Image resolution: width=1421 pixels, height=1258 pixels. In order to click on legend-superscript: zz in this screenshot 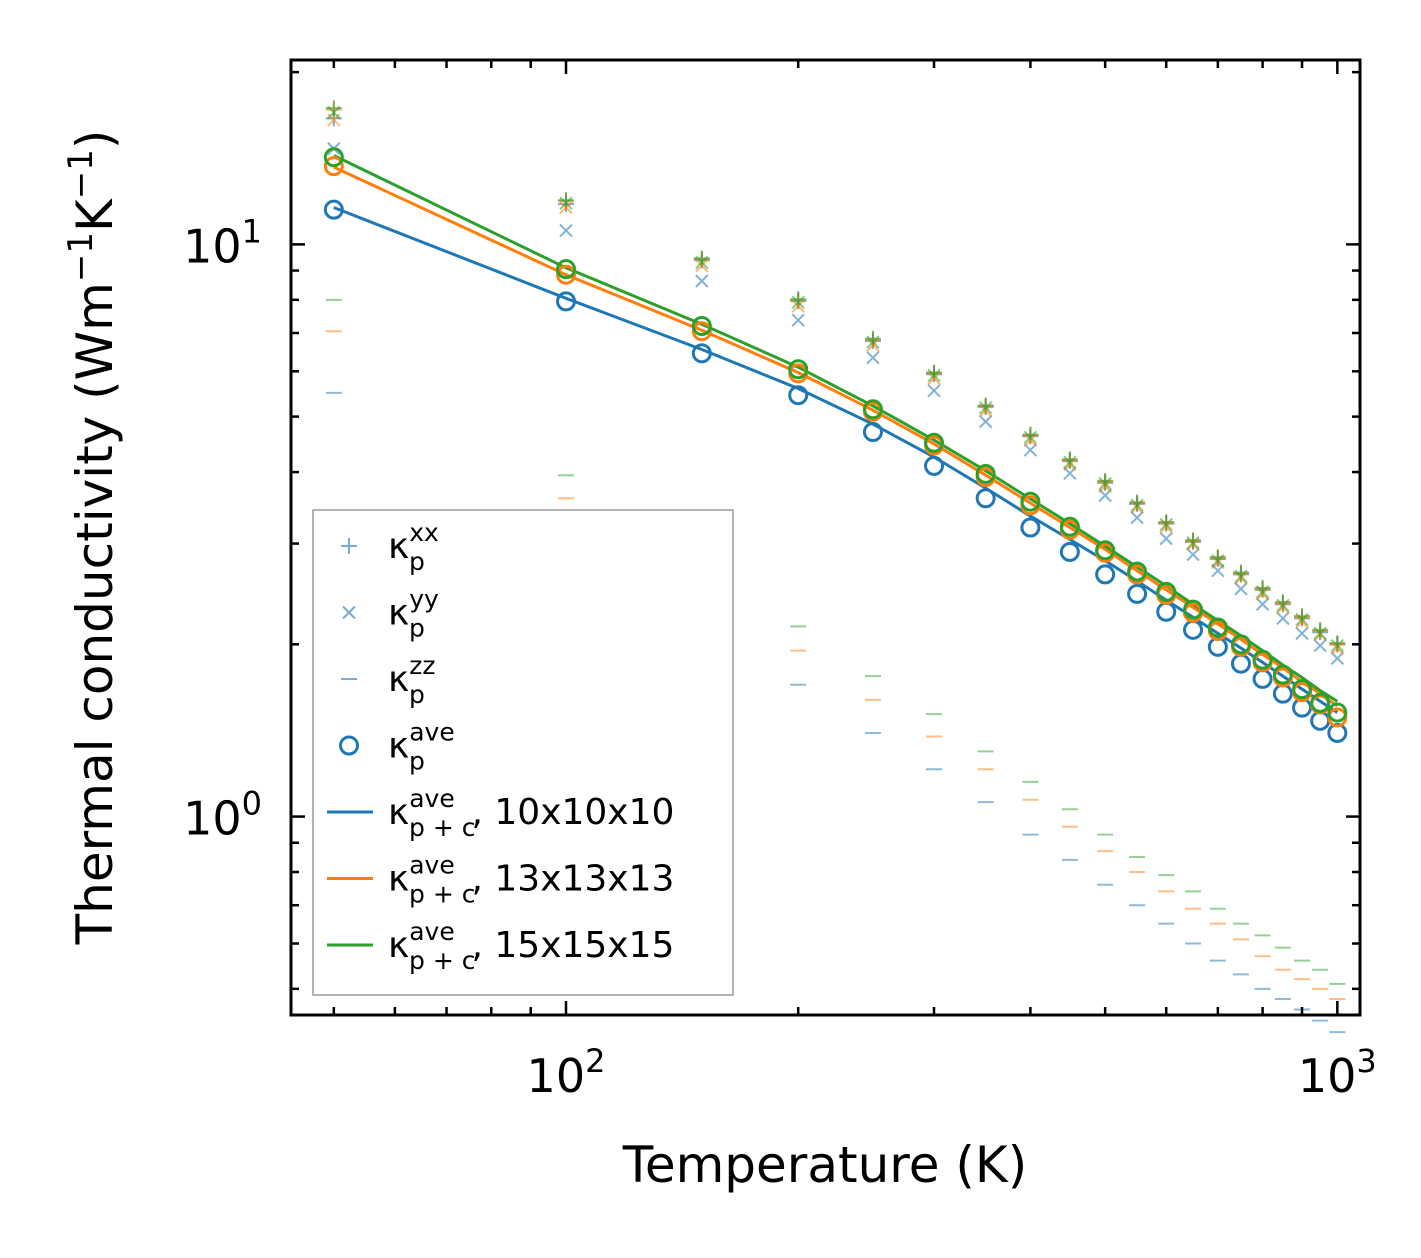, I will do `click(422, 665)`.